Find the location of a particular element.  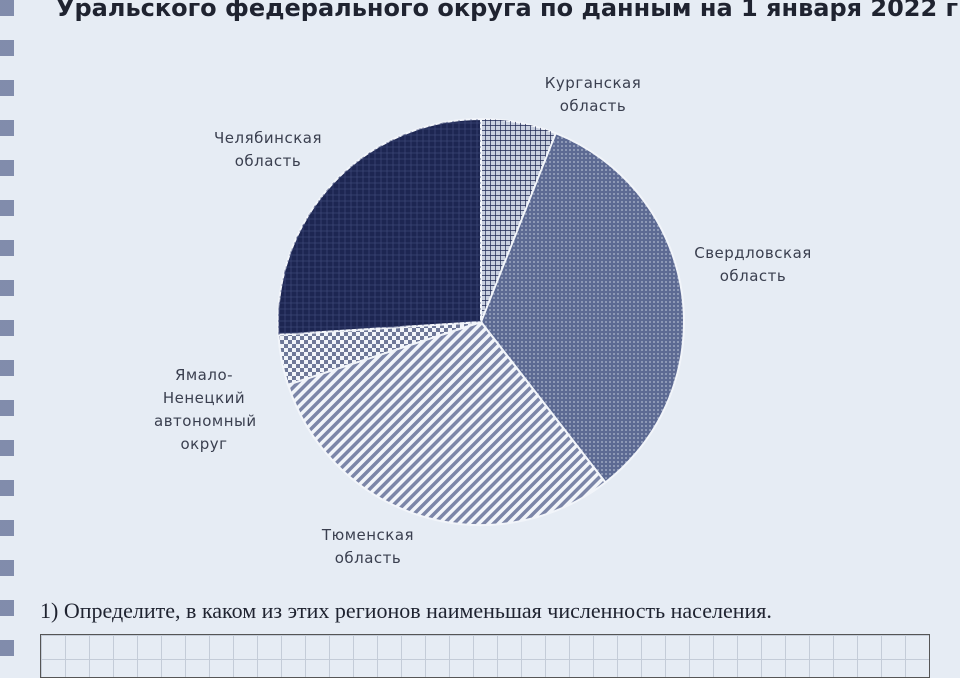

page-edge is located at coordinates (7, 335).